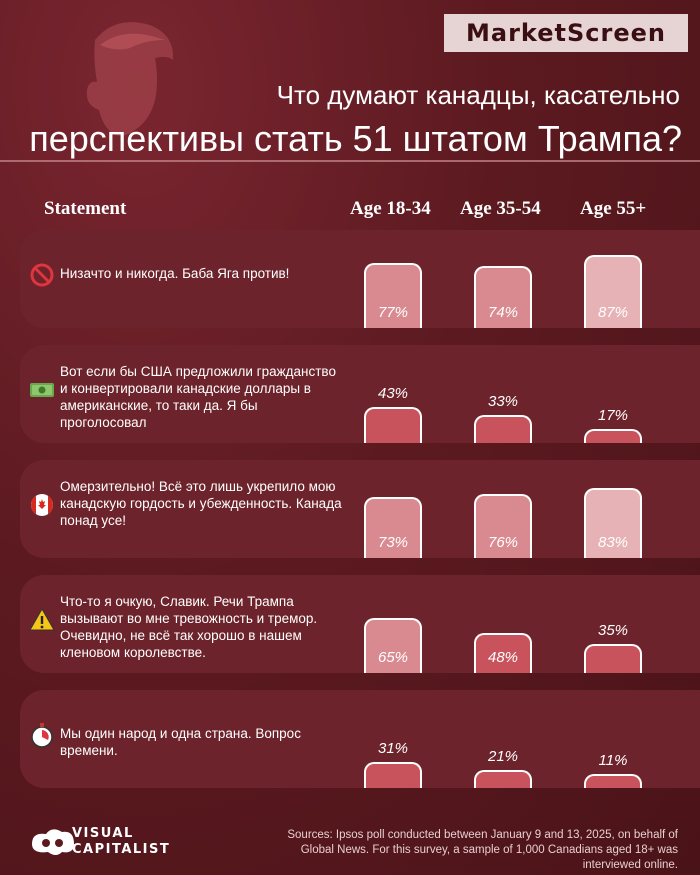  Describe the element at coordinates (613, 542) in the screenshot. I see `bar-value-label: 83%` at that location.